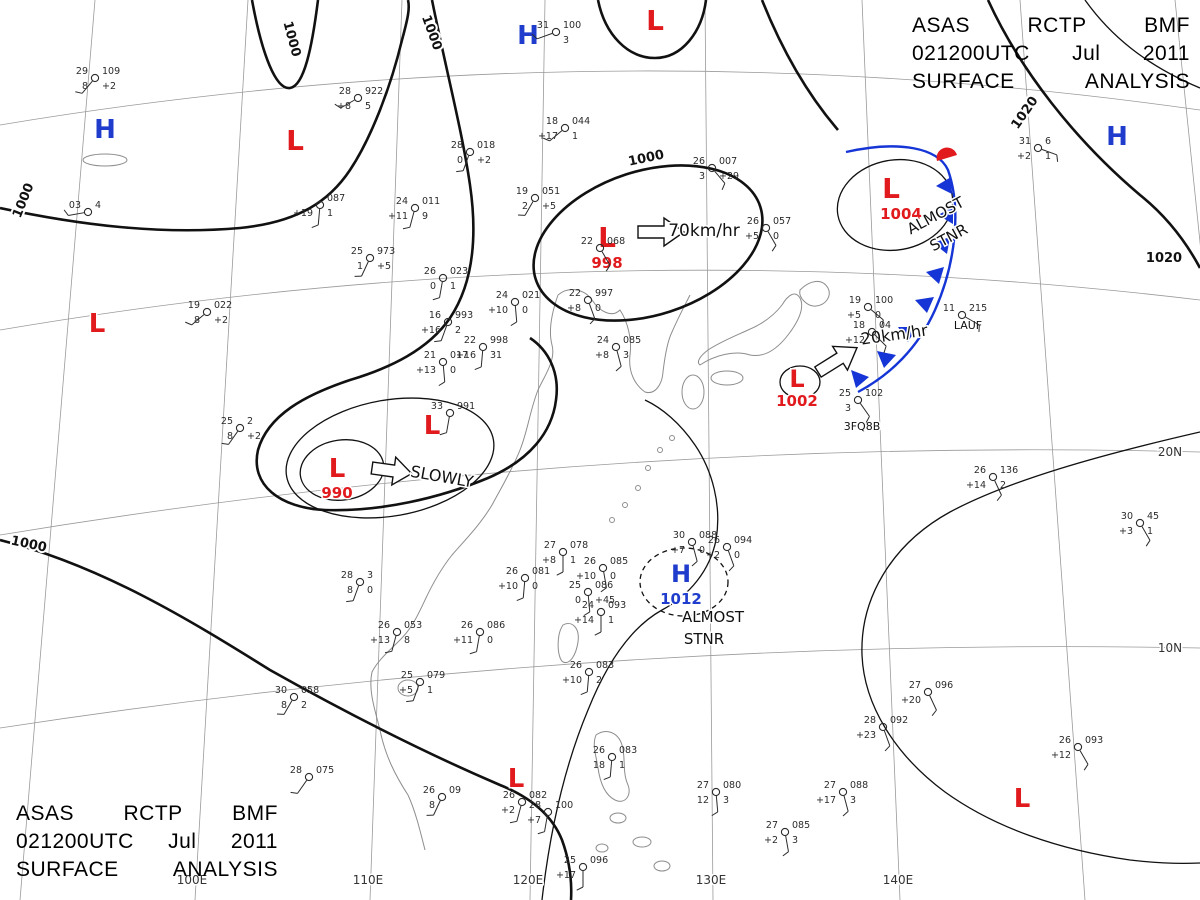 The width and height of the screenshot is (1200, 900). Describe the element at coordinates (861, 405) in the screenshot. I see `station-plot: 25 102 3` at that location.